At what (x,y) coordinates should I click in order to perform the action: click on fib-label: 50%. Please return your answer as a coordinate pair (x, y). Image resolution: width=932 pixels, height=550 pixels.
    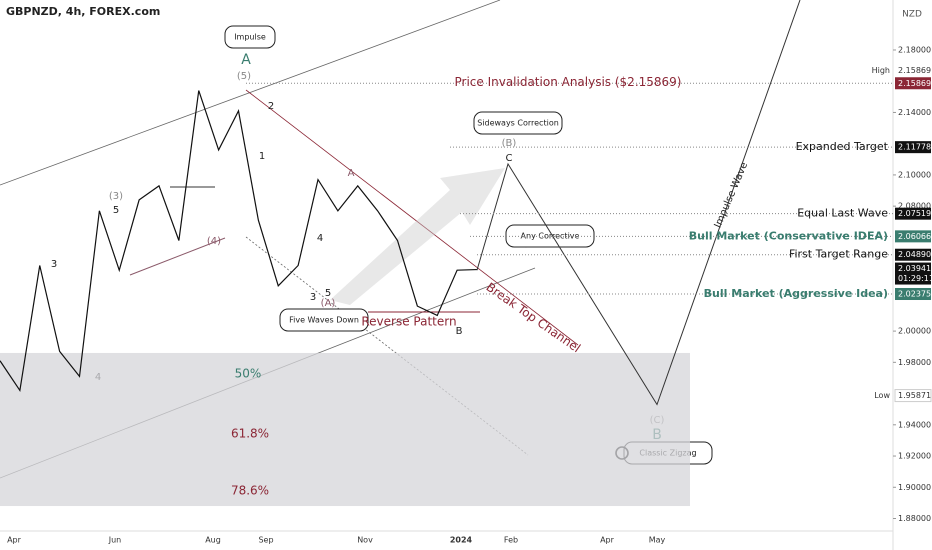
    Looking at the image, I should click on (248, 374).